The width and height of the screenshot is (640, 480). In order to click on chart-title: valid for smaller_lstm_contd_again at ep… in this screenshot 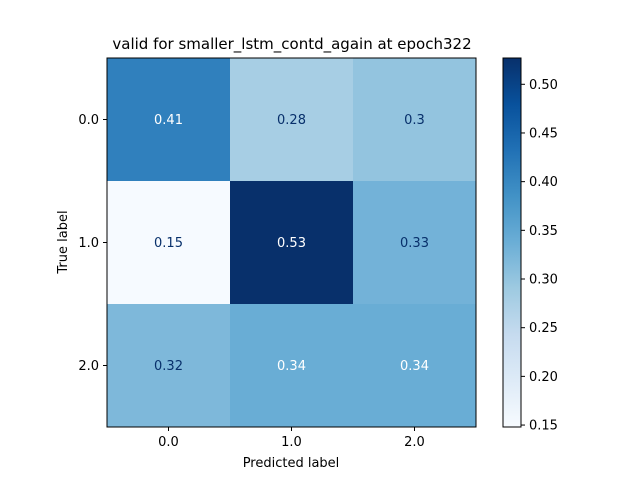, I will do `click(291, 44)`.